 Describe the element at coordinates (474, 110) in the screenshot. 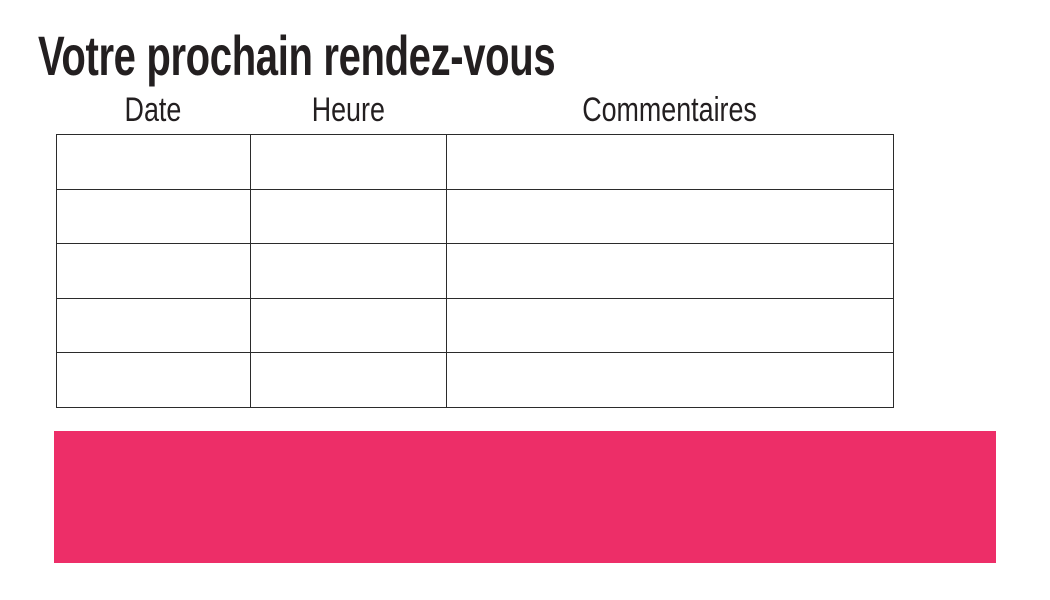

I see `table-column-headers: Date Heure Commentaires` at that location.